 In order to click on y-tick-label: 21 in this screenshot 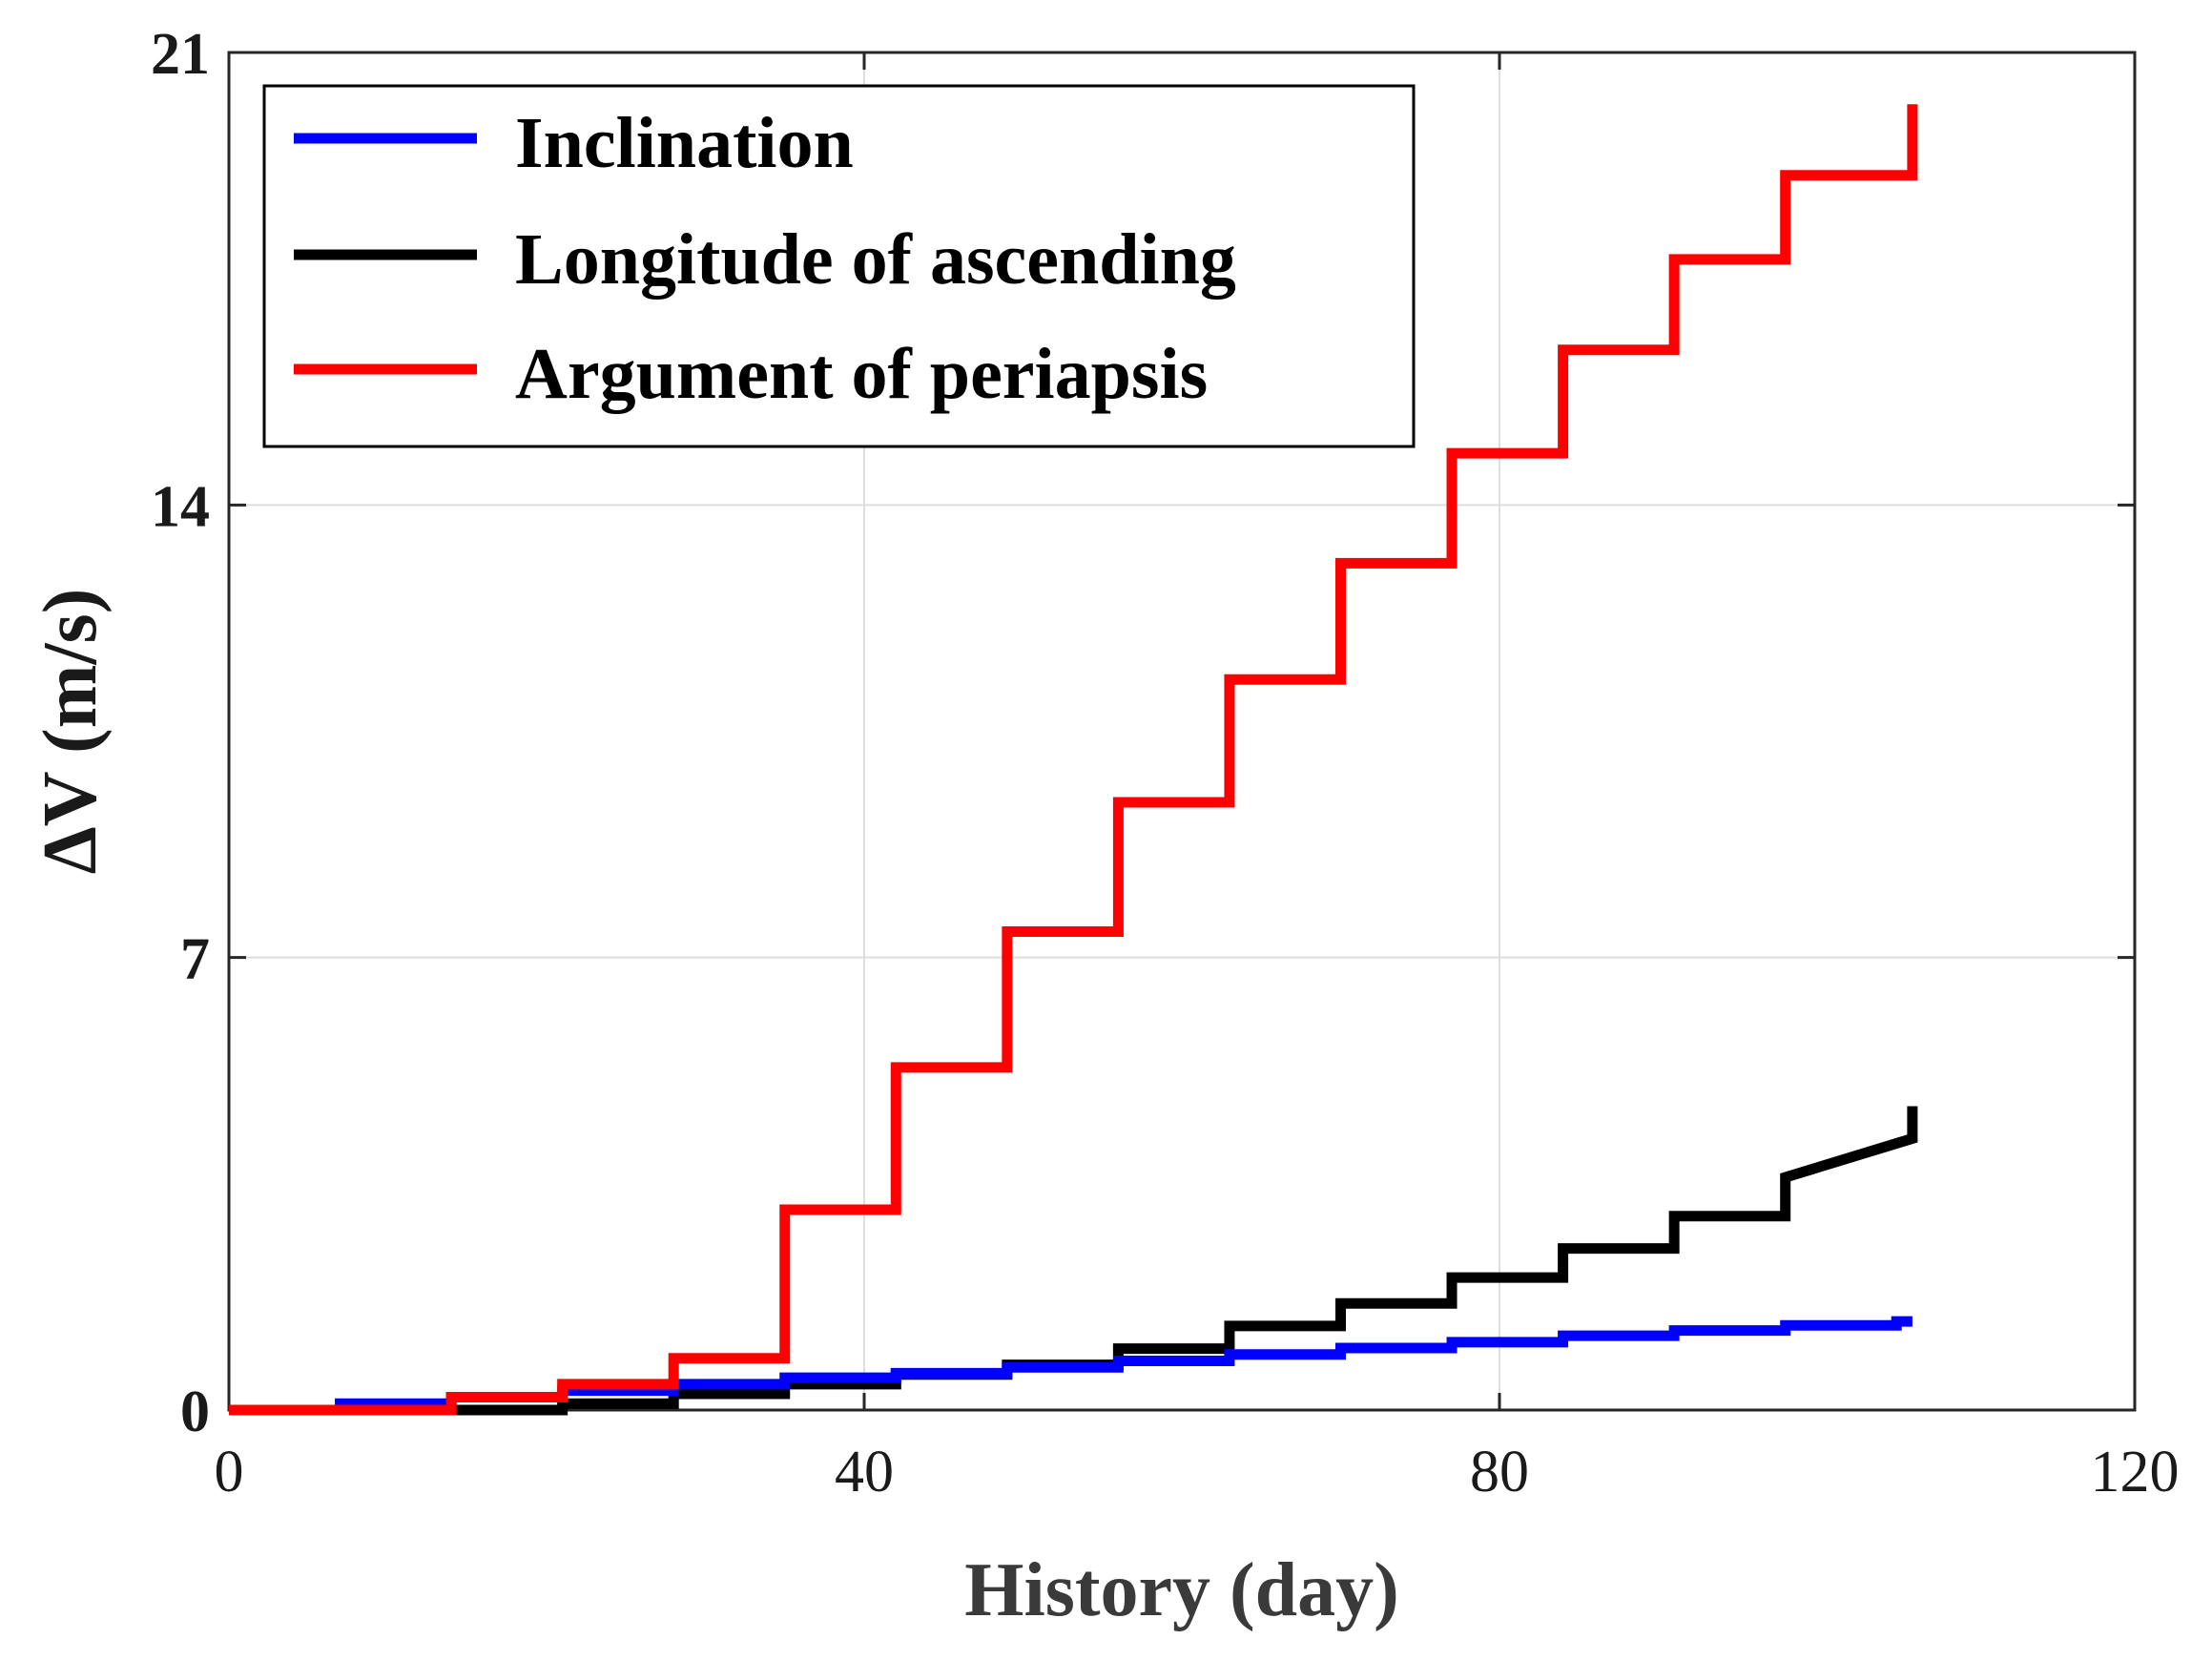, I will do `click(180, 54)`.